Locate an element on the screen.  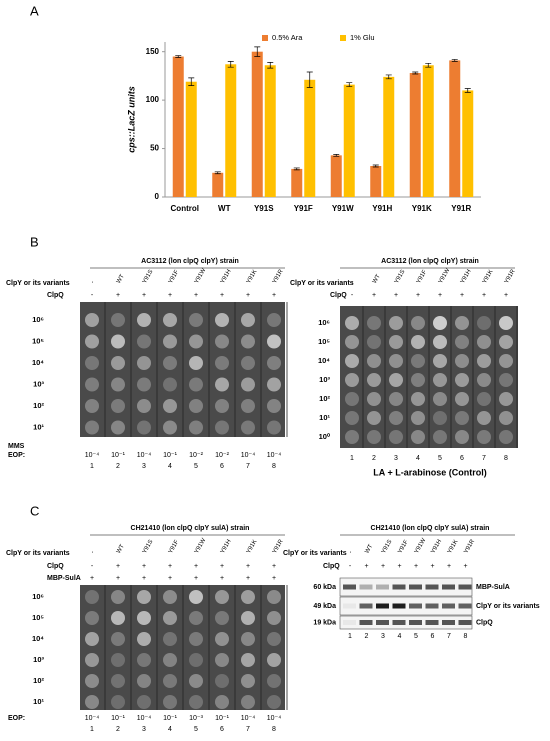
legend-swatch is located at coordinates (265, 38).